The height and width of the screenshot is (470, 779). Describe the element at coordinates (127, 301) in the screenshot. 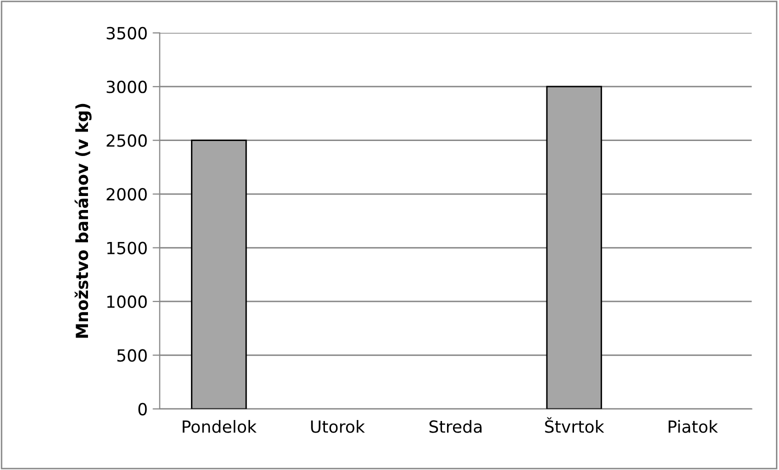

I see `y-tick-label: 1000` at that location.